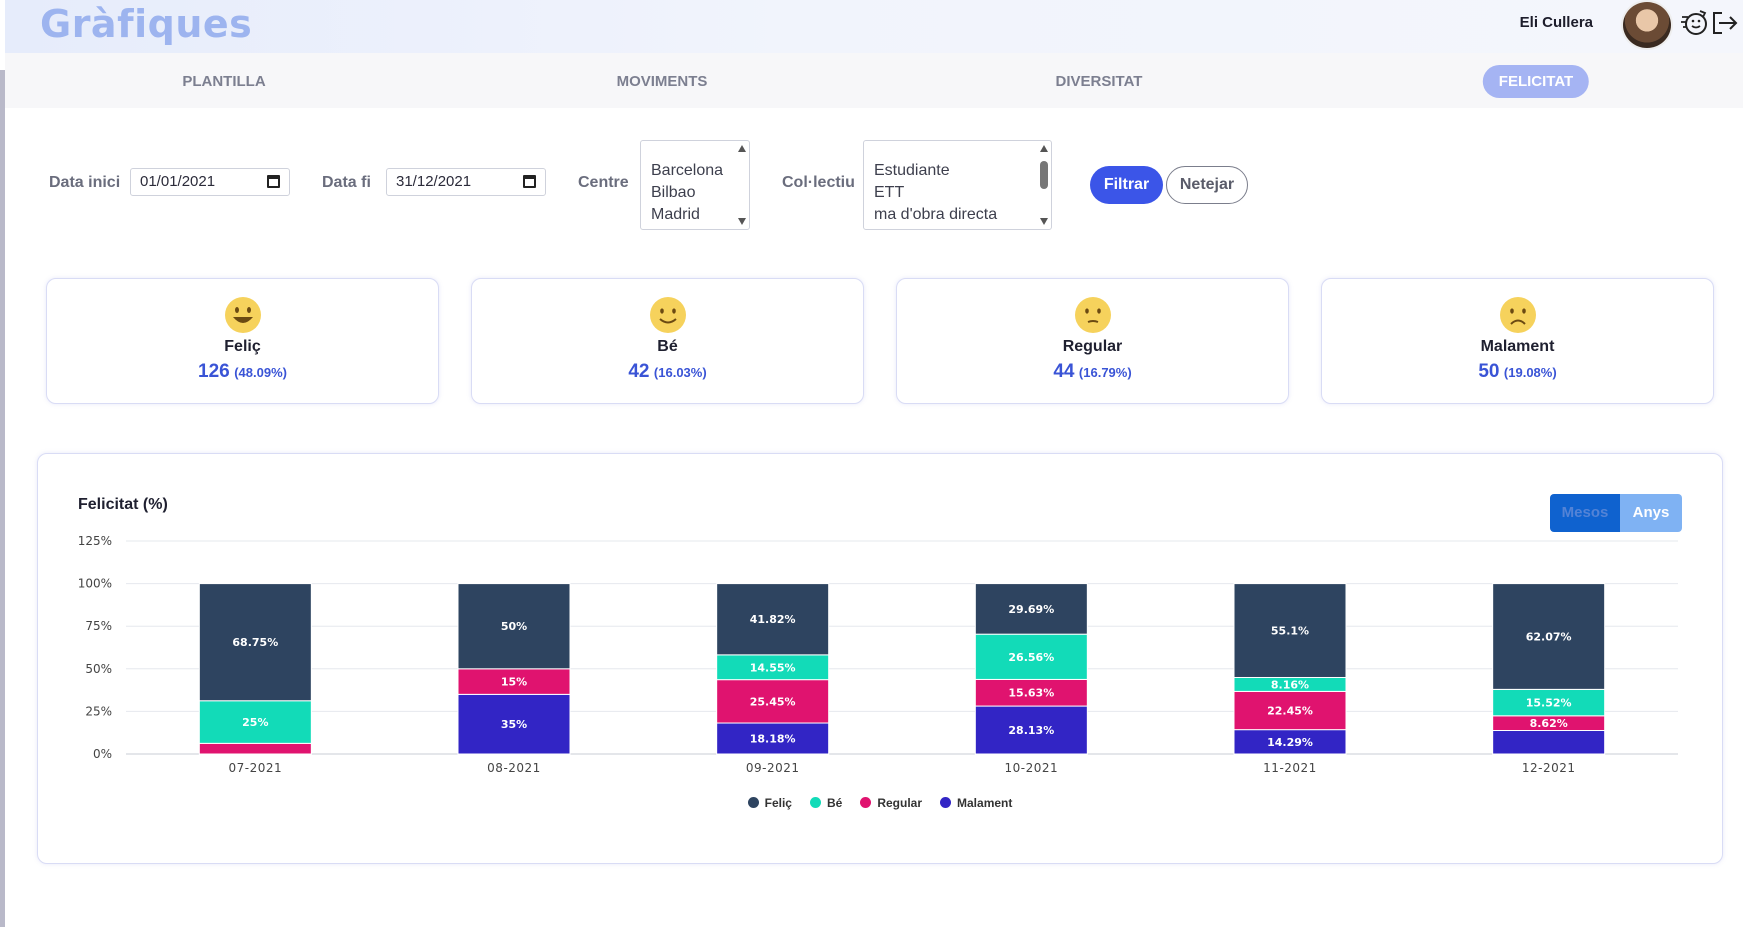  I want to click on y-tick-label: 0%, so click(102, 754).